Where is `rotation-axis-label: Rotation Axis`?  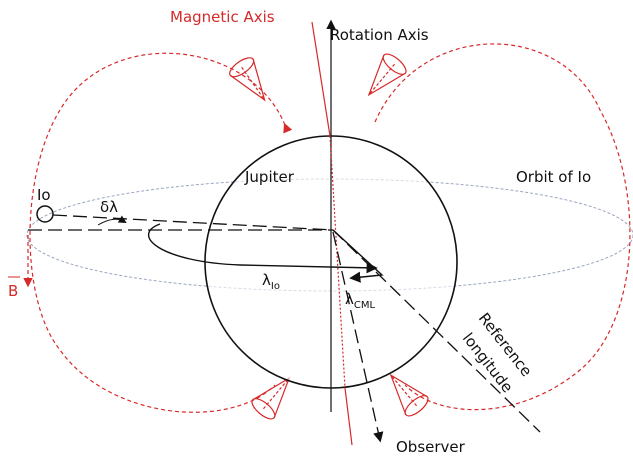
rotation-axis-label: Rotation Axis is located at coordinates (379, 35).